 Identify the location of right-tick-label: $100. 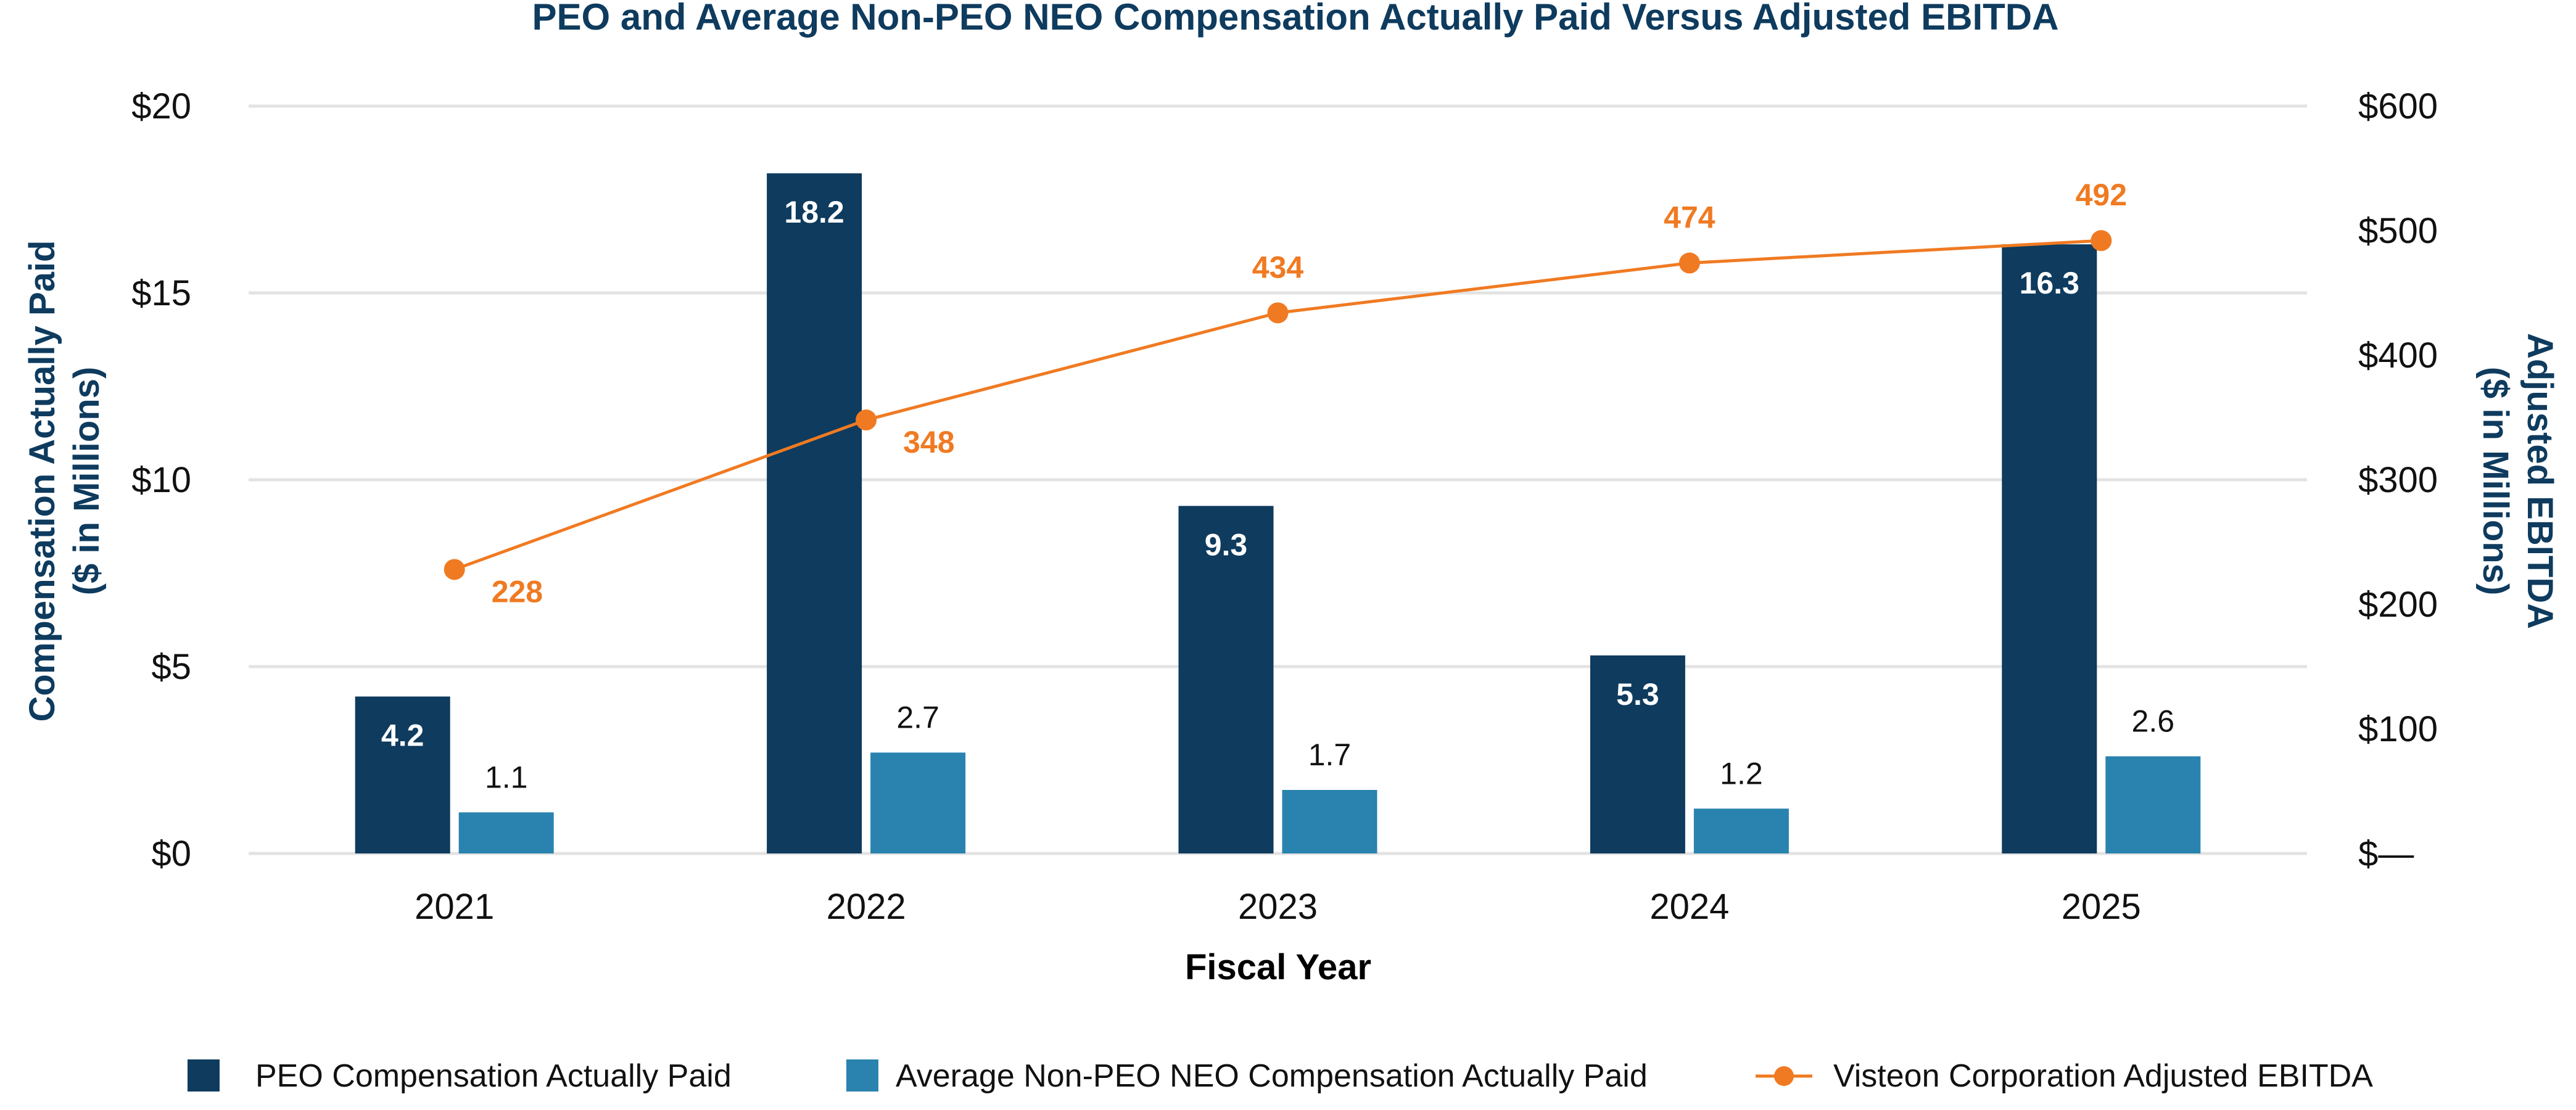
(2398, 729).